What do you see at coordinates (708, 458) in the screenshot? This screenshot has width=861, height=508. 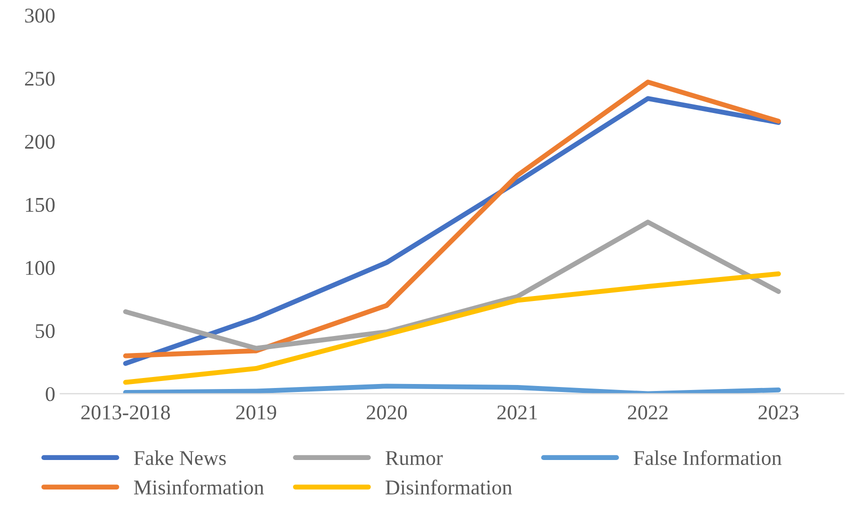 I see `legend-label: False Information` at bounding box center [708, 458].